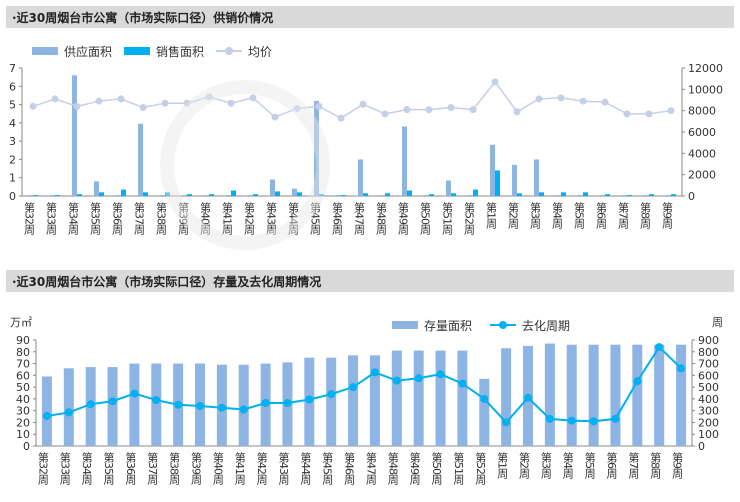 The image size is (740, 502). I want to click on y2-tick-label: 10000, so click(705, 89).